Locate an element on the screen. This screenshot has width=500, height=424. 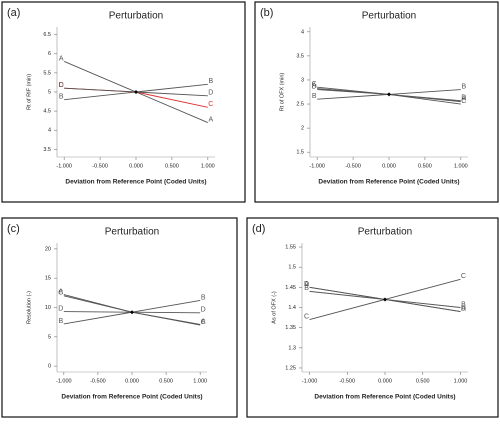
y-tick-label: 1.45 is located at coordinates (290, 288).